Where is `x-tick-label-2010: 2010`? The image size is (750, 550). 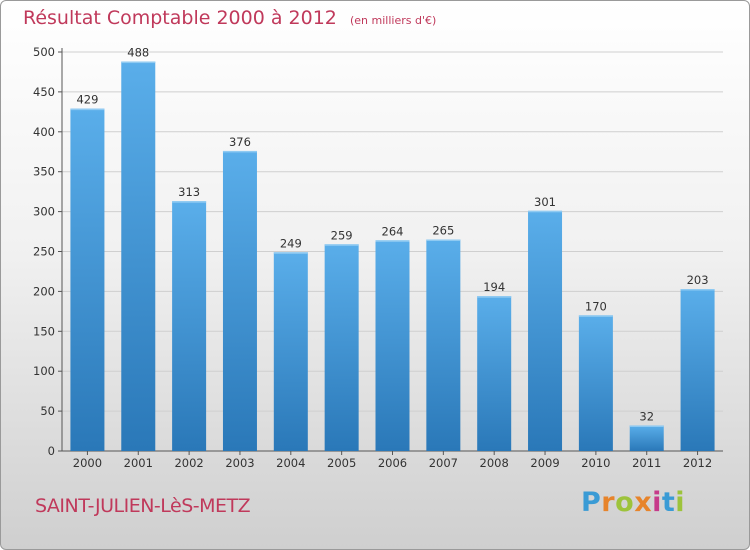
x-tick-label-2010: 2010 is located at coordinates (595, 463).